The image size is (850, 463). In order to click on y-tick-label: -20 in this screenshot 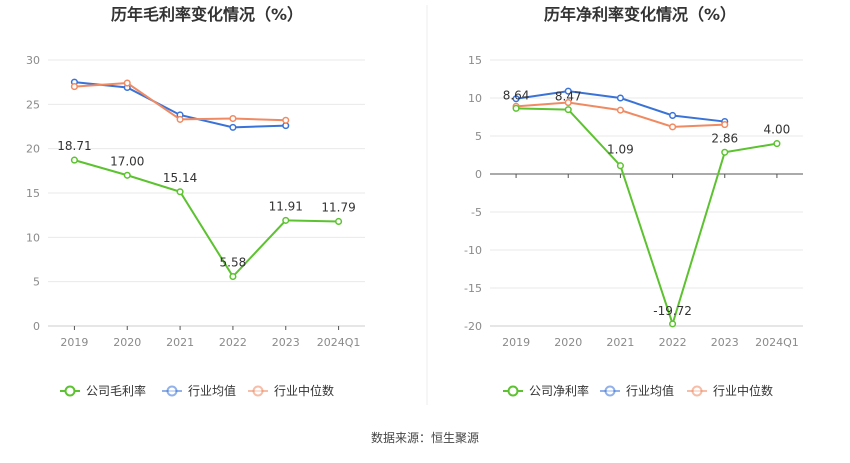, I will do `click(473, 326)`.